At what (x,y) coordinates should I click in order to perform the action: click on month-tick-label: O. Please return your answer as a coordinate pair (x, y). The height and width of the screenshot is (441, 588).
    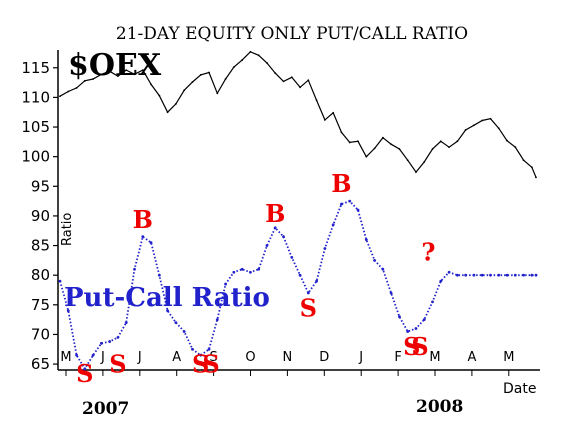
    Looking at the image, I should click on (250, 357).